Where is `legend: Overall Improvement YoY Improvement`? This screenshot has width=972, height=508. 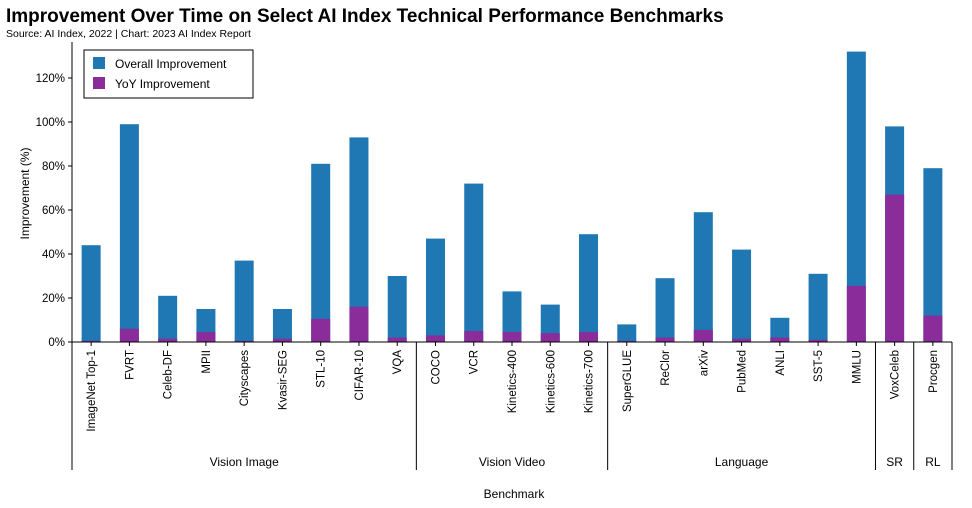 legend: Overall Improvement YoY Improvement is located at coordinates (168, 74).